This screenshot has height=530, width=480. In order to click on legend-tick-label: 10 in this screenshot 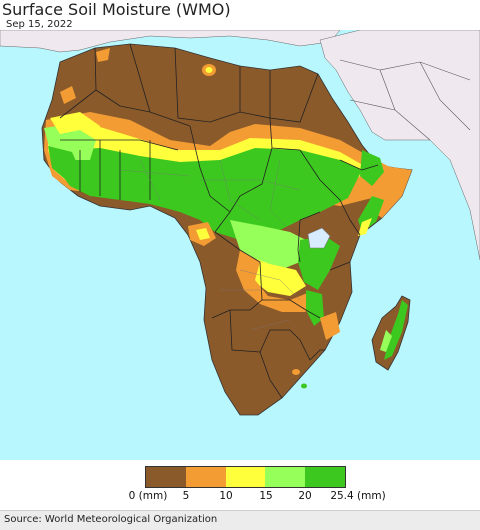, I will do `click(226, 496)`.